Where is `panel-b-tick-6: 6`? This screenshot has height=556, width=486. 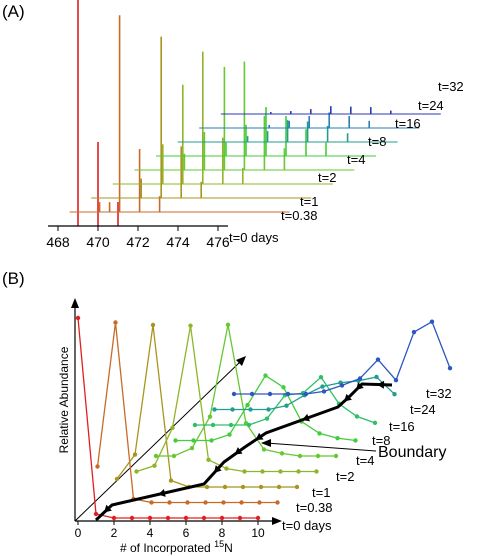
panel-b-tick-6: 6 is located at coordinates (186, 533).